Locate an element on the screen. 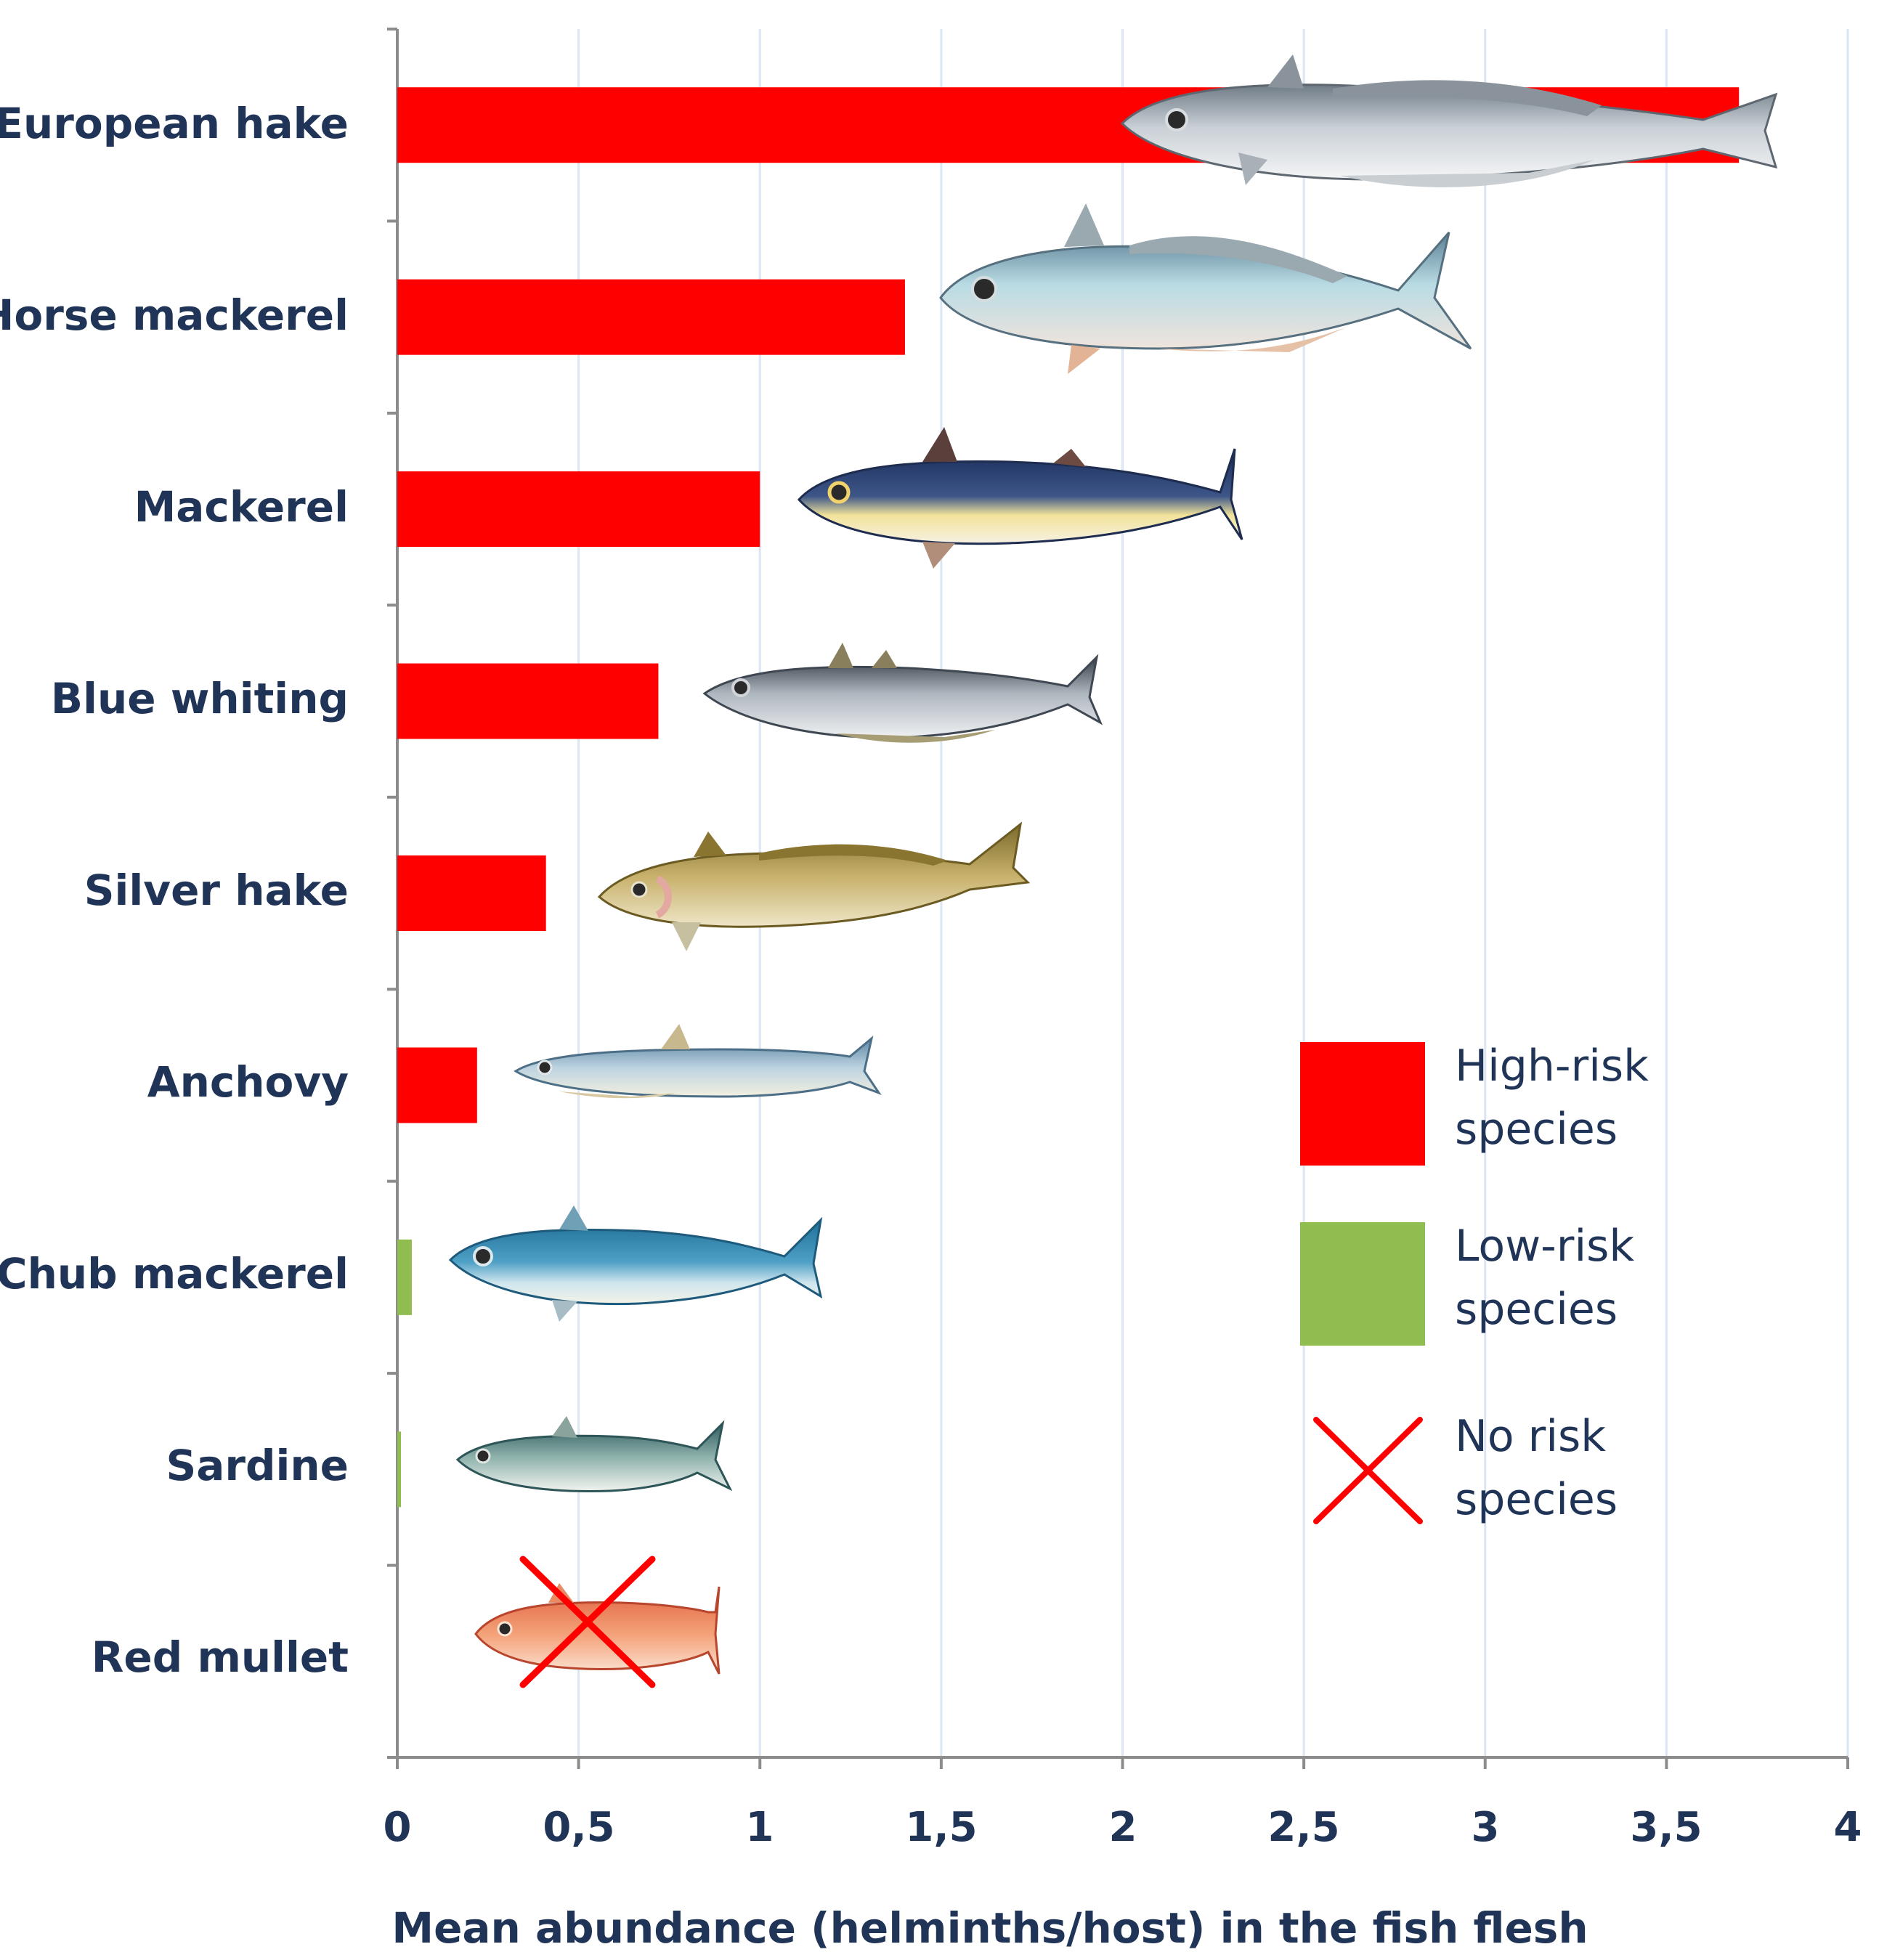 The image size is (1879, 1960). bar-horse-mackerel is located at coordinates (651, 317).